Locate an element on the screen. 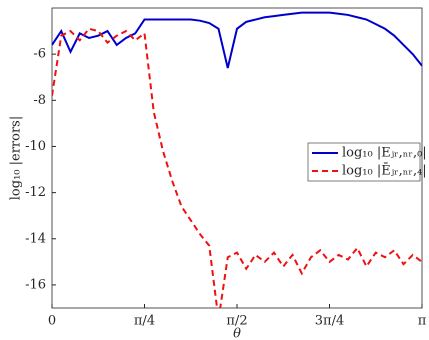 This screenshot has height=340, width=429. legend-label: log₁₀ |Eⱼᵣ,ₙᵣ,₀| is located at coordinates (384, 153).